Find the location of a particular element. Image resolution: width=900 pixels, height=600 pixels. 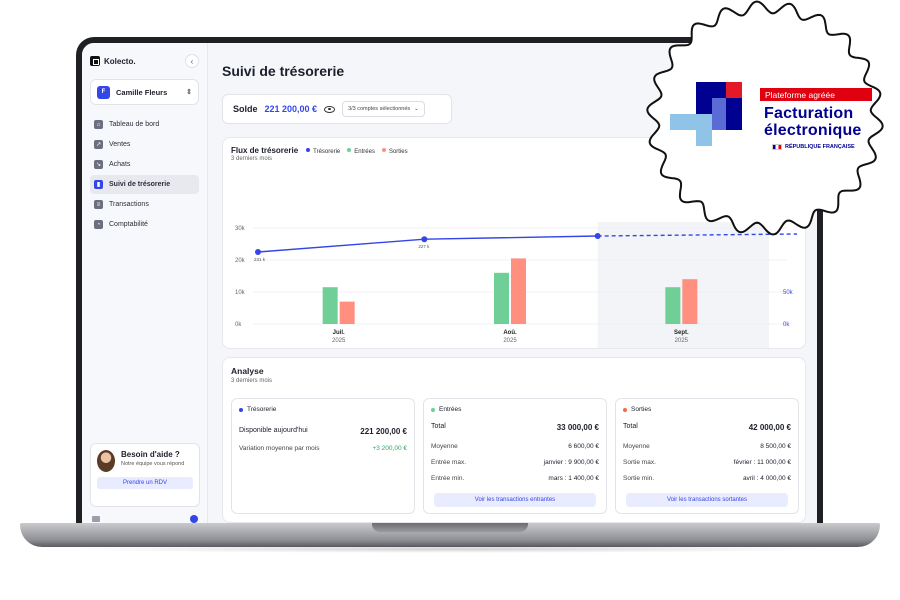

settings-icon is located at coordinates (96, 519).